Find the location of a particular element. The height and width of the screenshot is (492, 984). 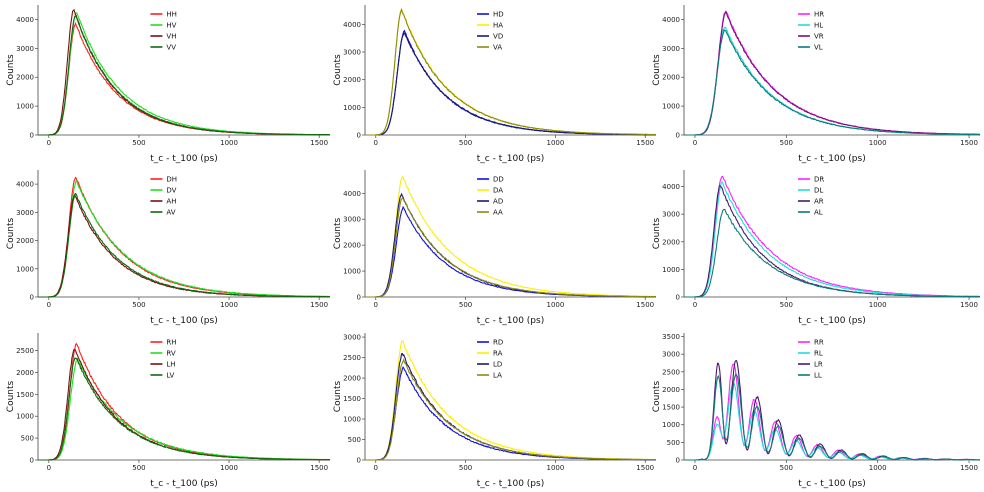

series-line-RA is located at coordinates (511, 400).